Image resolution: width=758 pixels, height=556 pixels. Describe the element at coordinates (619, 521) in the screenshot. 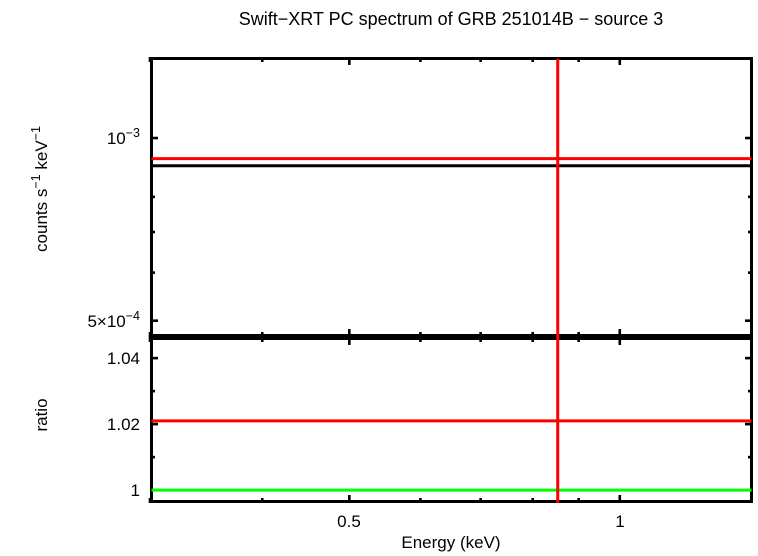

I see `xtick-label-1: 1` at that location.